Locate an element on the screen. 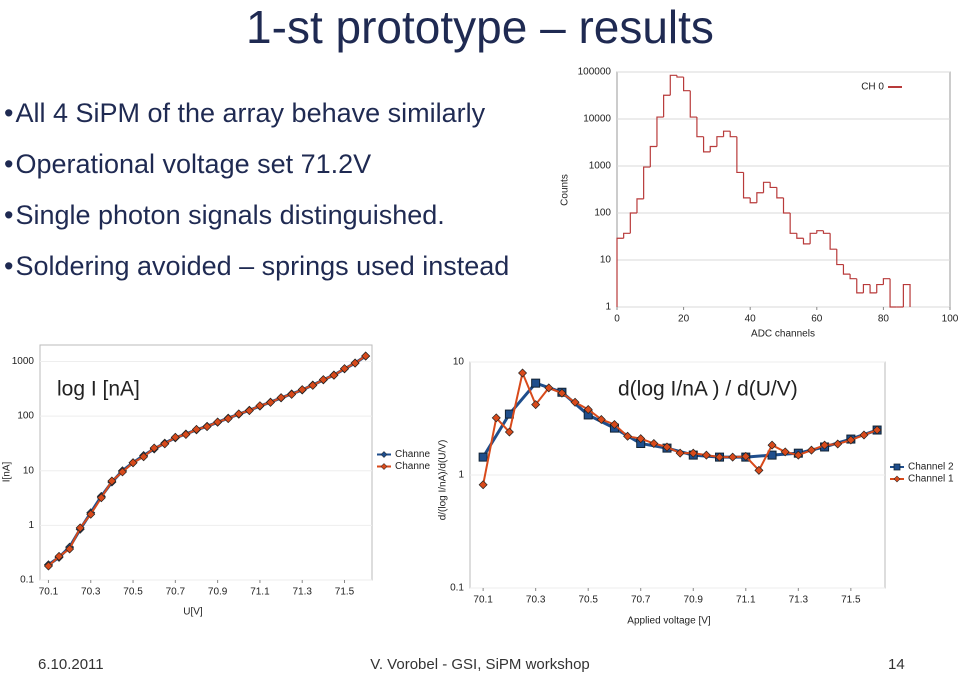 The width and height of the screenshot is (960, 675). y-tick-label: 1000 is located at coordinates (23, 361).